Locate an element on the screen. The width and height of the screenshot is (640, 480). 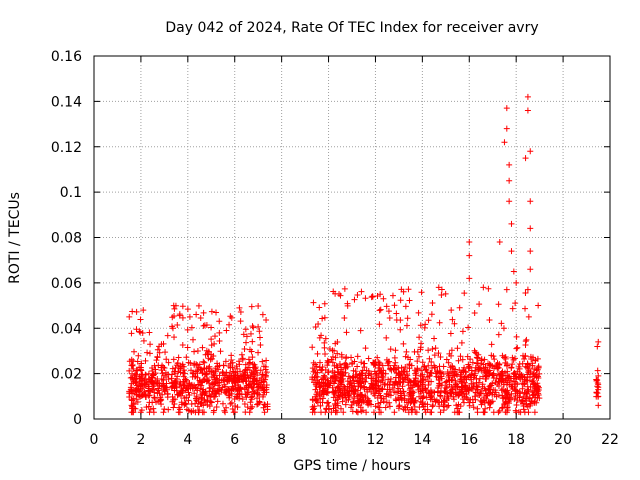
y-tick-label: 0 is located at coordinates (77, 420).